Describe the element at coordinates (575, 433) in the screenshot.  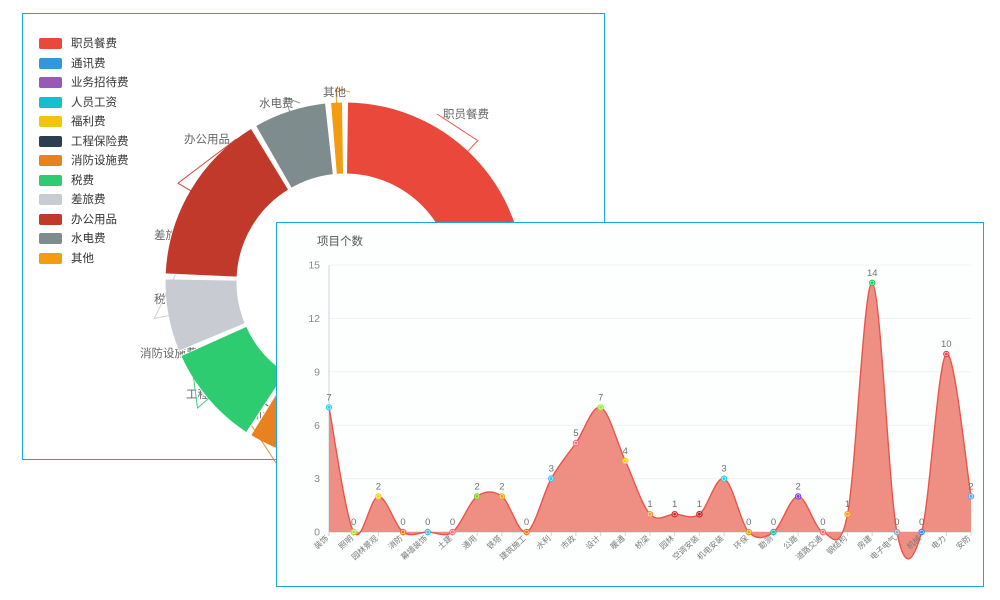
I see `data-point-value-label: 5` at that location.